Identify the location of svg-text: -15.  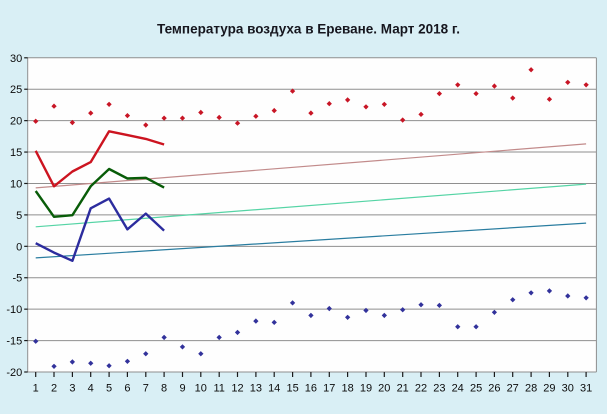
(14, 342).